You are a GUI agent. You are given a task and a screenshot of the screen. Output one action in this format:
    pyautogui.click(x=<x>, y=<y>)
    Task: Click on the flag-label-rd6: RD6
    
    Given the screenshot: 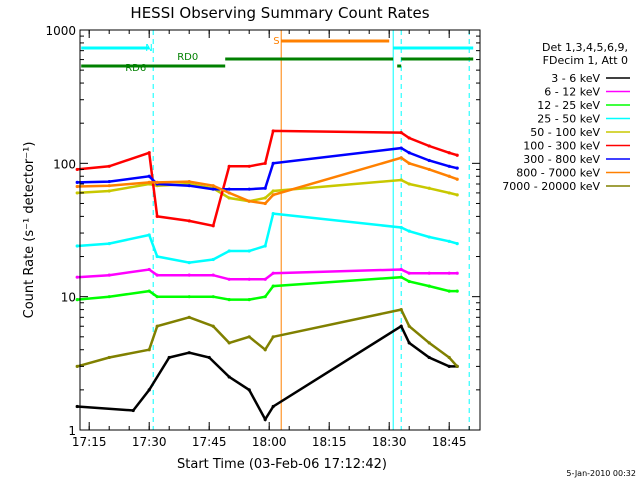 What is the action you would take?
    pyautogui.click(x=135, y=68)
    